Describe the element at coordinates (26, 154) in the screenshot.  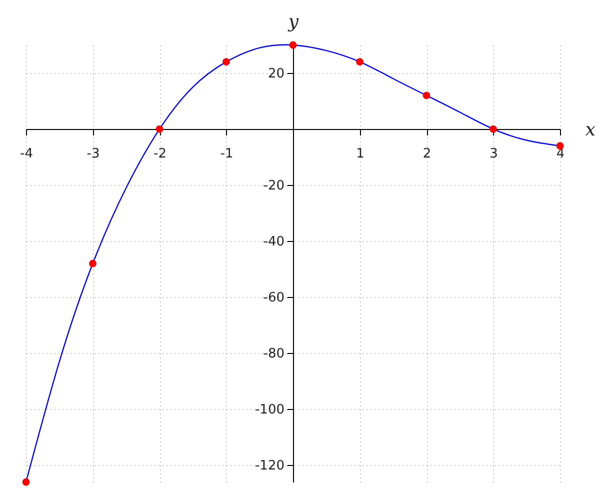
I see `x-tick-label: -4` at that location.